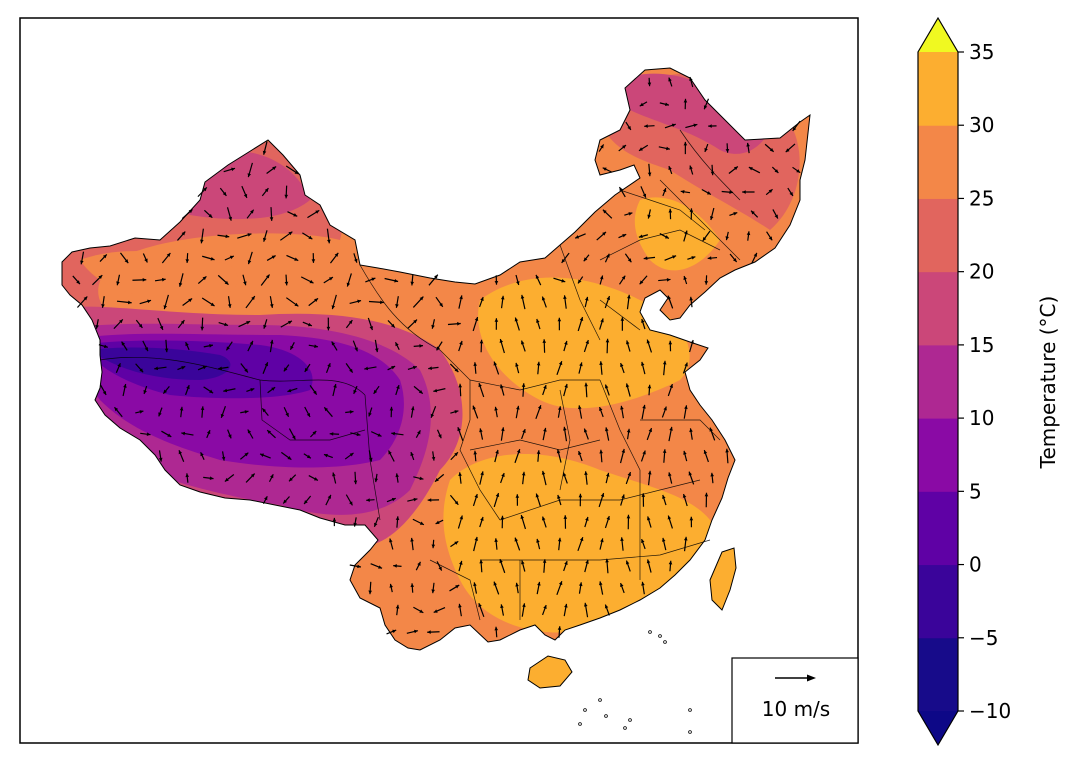 Image resolution: width=1080 pixels, height=763 pixels. I want to click on colorbar-tick-label: 15, so click(981, 345).